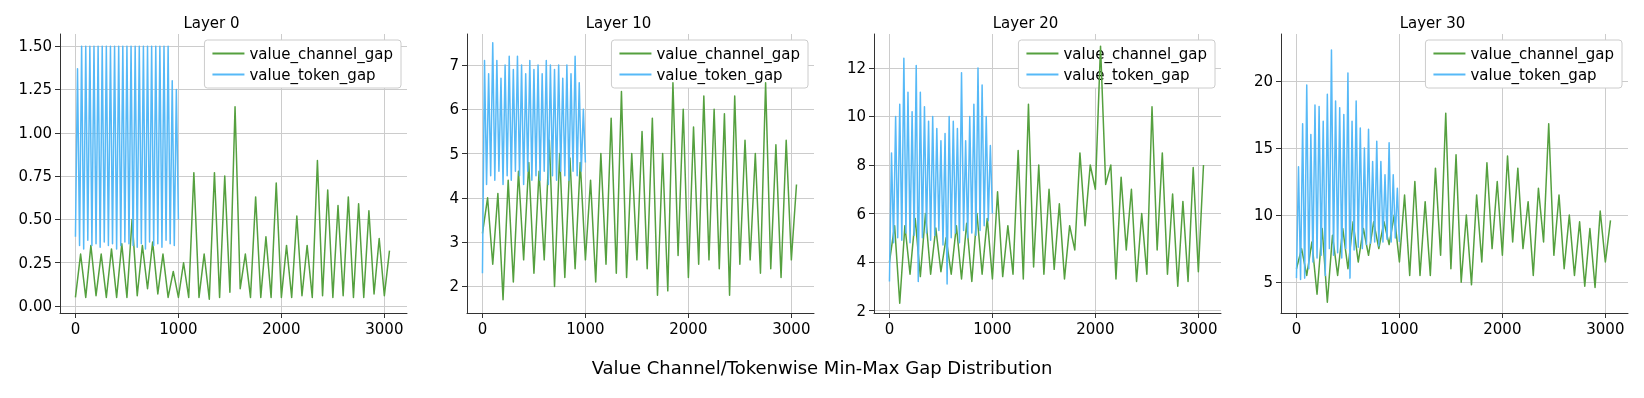 The image size is (1644, 398). I want to click on y-tick-label: 1.25, so click(35, 89).